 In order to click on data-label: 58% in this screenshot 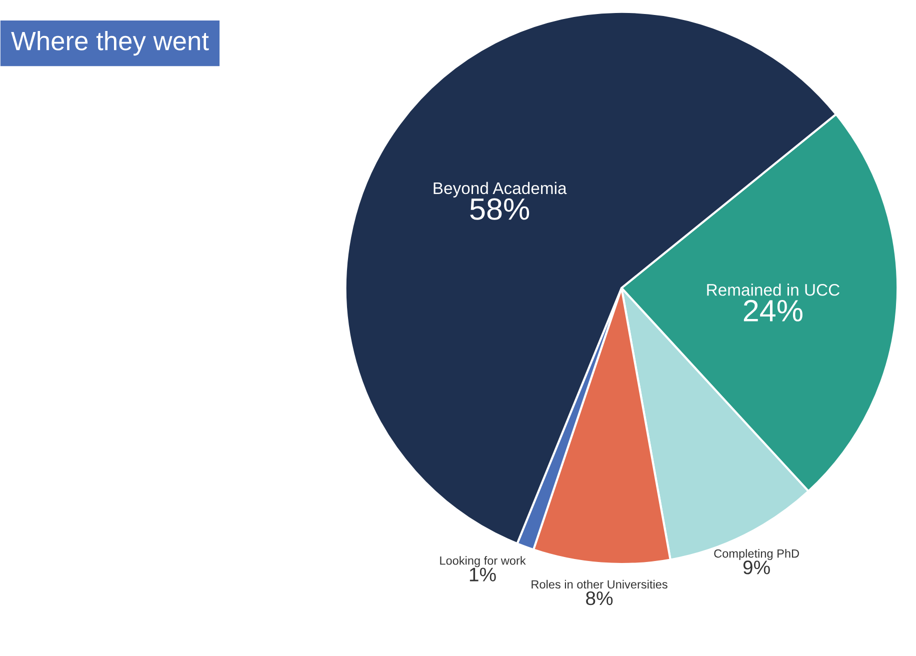, I will do `click(500, 209)`.